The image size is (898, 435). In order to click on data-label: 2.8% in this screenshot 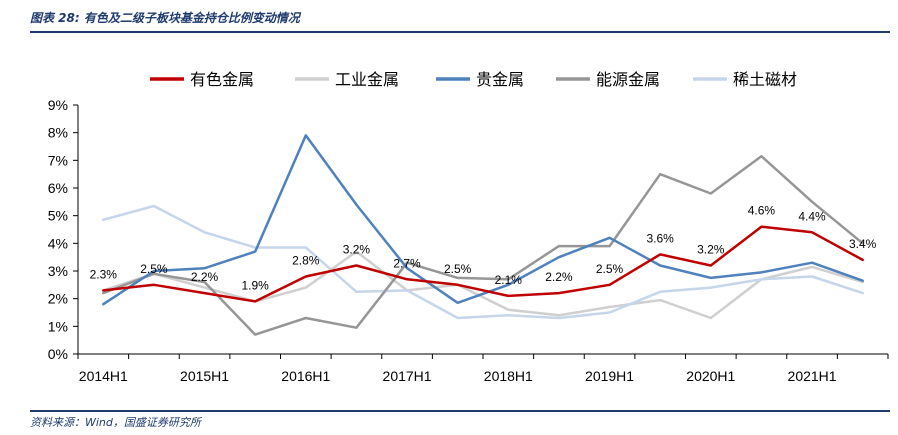, I will do `click(306, 261)`.